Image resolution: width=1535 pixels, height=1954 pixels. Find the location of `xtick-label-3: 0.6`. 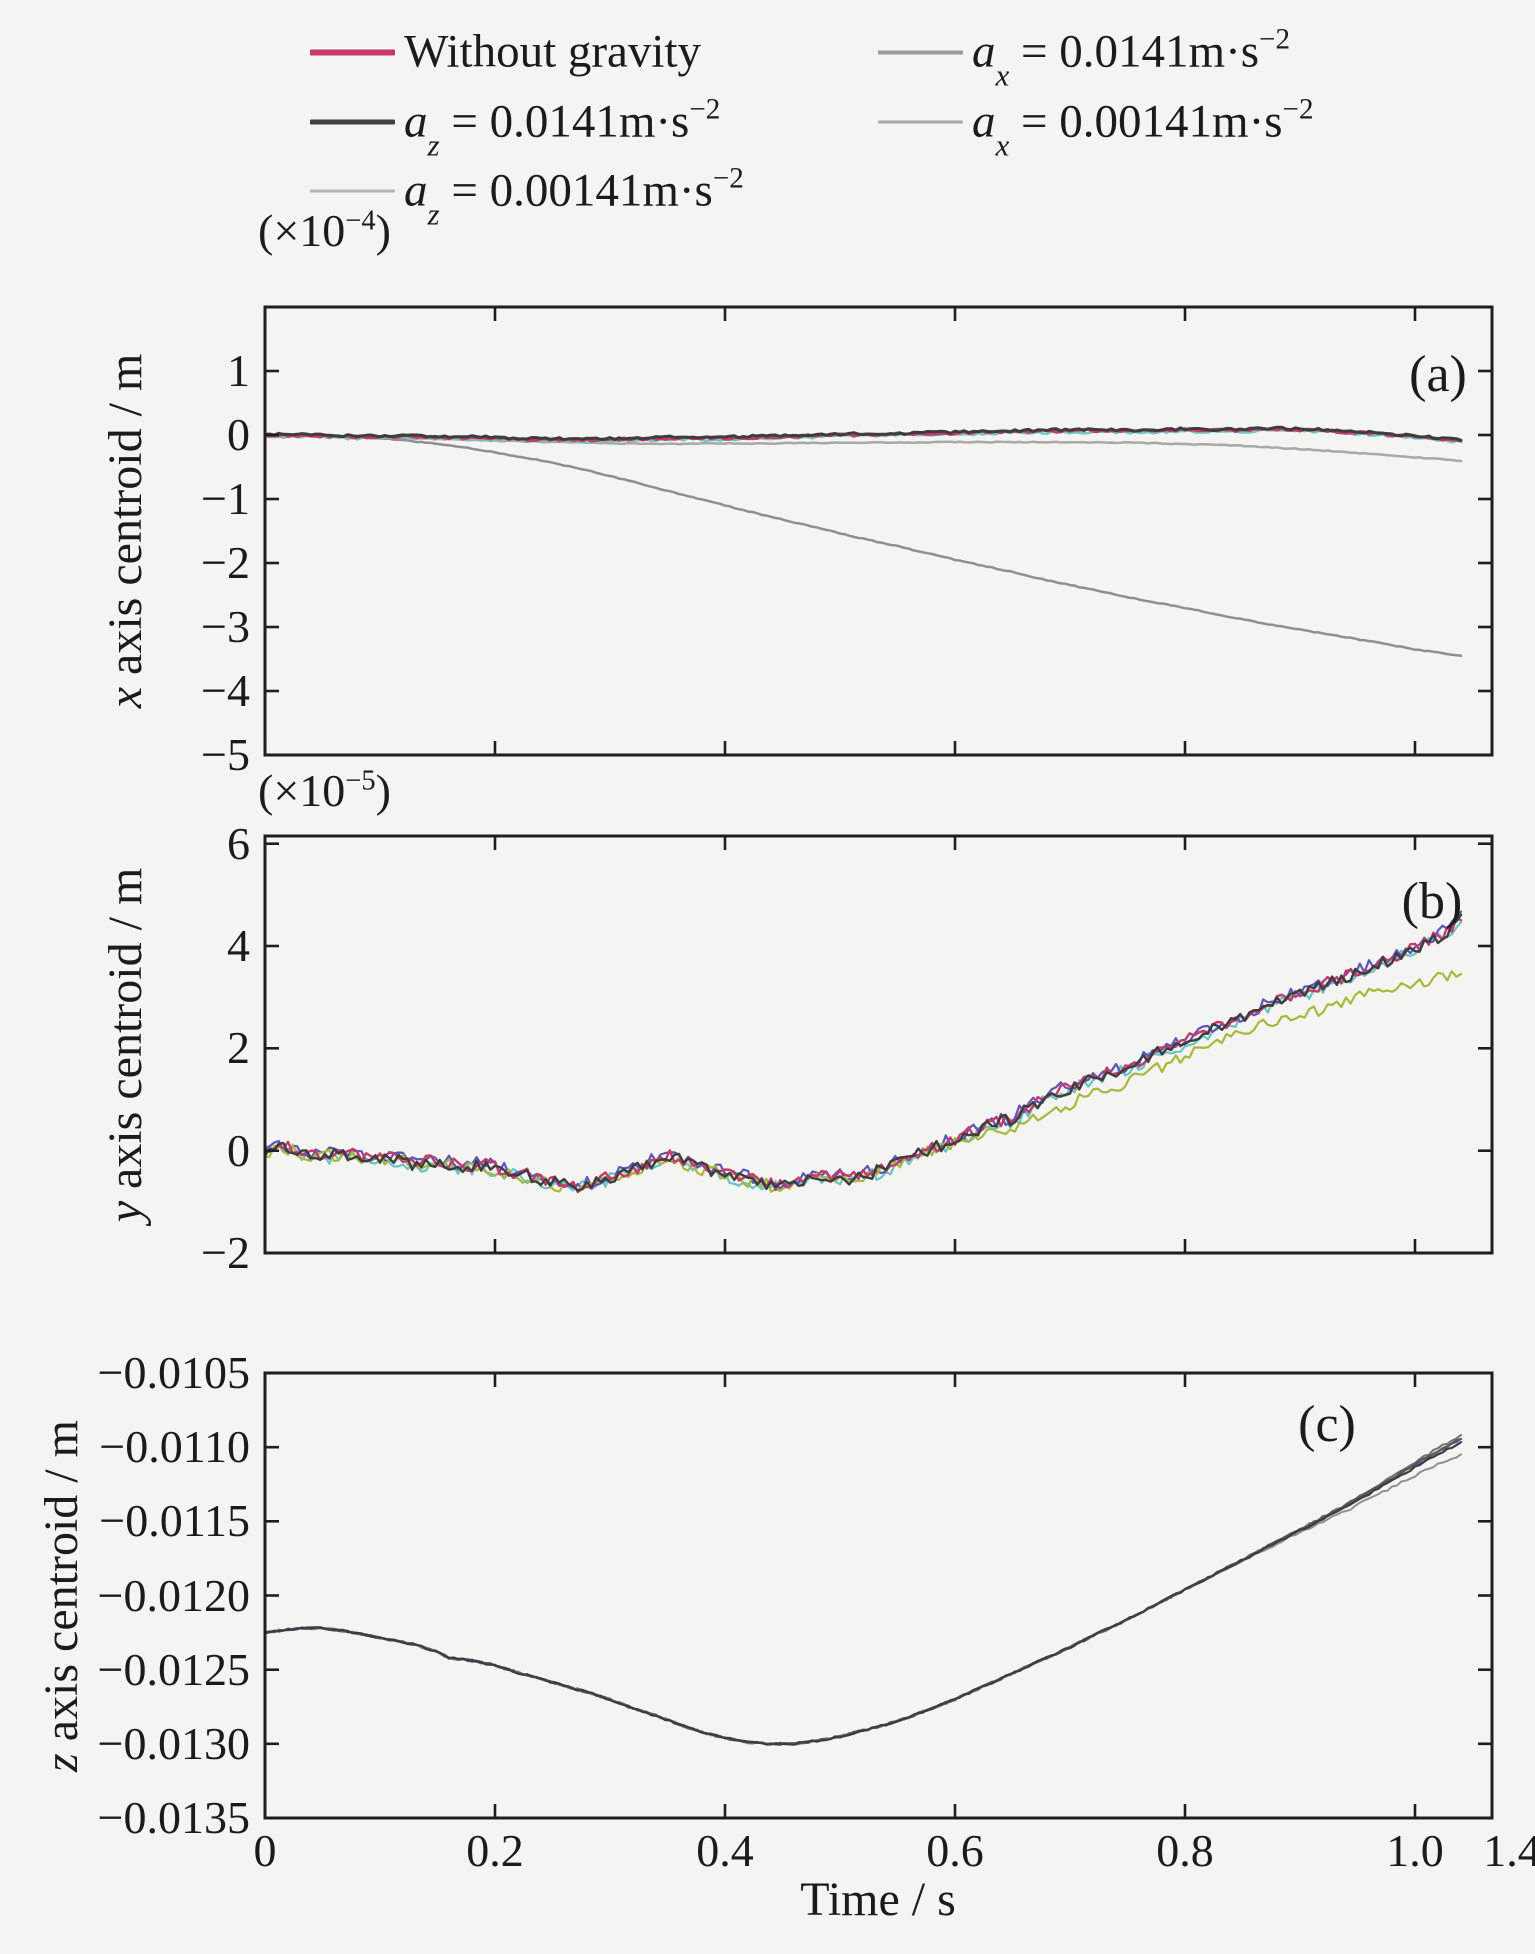

xtick-label-3: 0.6 is located at coordinates (955, 1850).